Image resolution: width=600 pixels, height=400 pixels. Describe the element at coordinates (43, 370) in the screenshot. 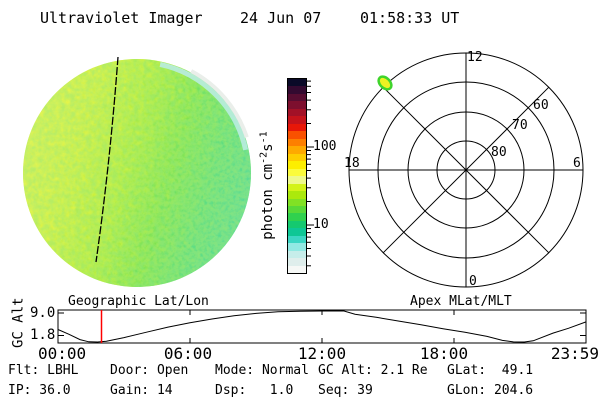

I see `status-flt: Flt: LBHL` at that location.